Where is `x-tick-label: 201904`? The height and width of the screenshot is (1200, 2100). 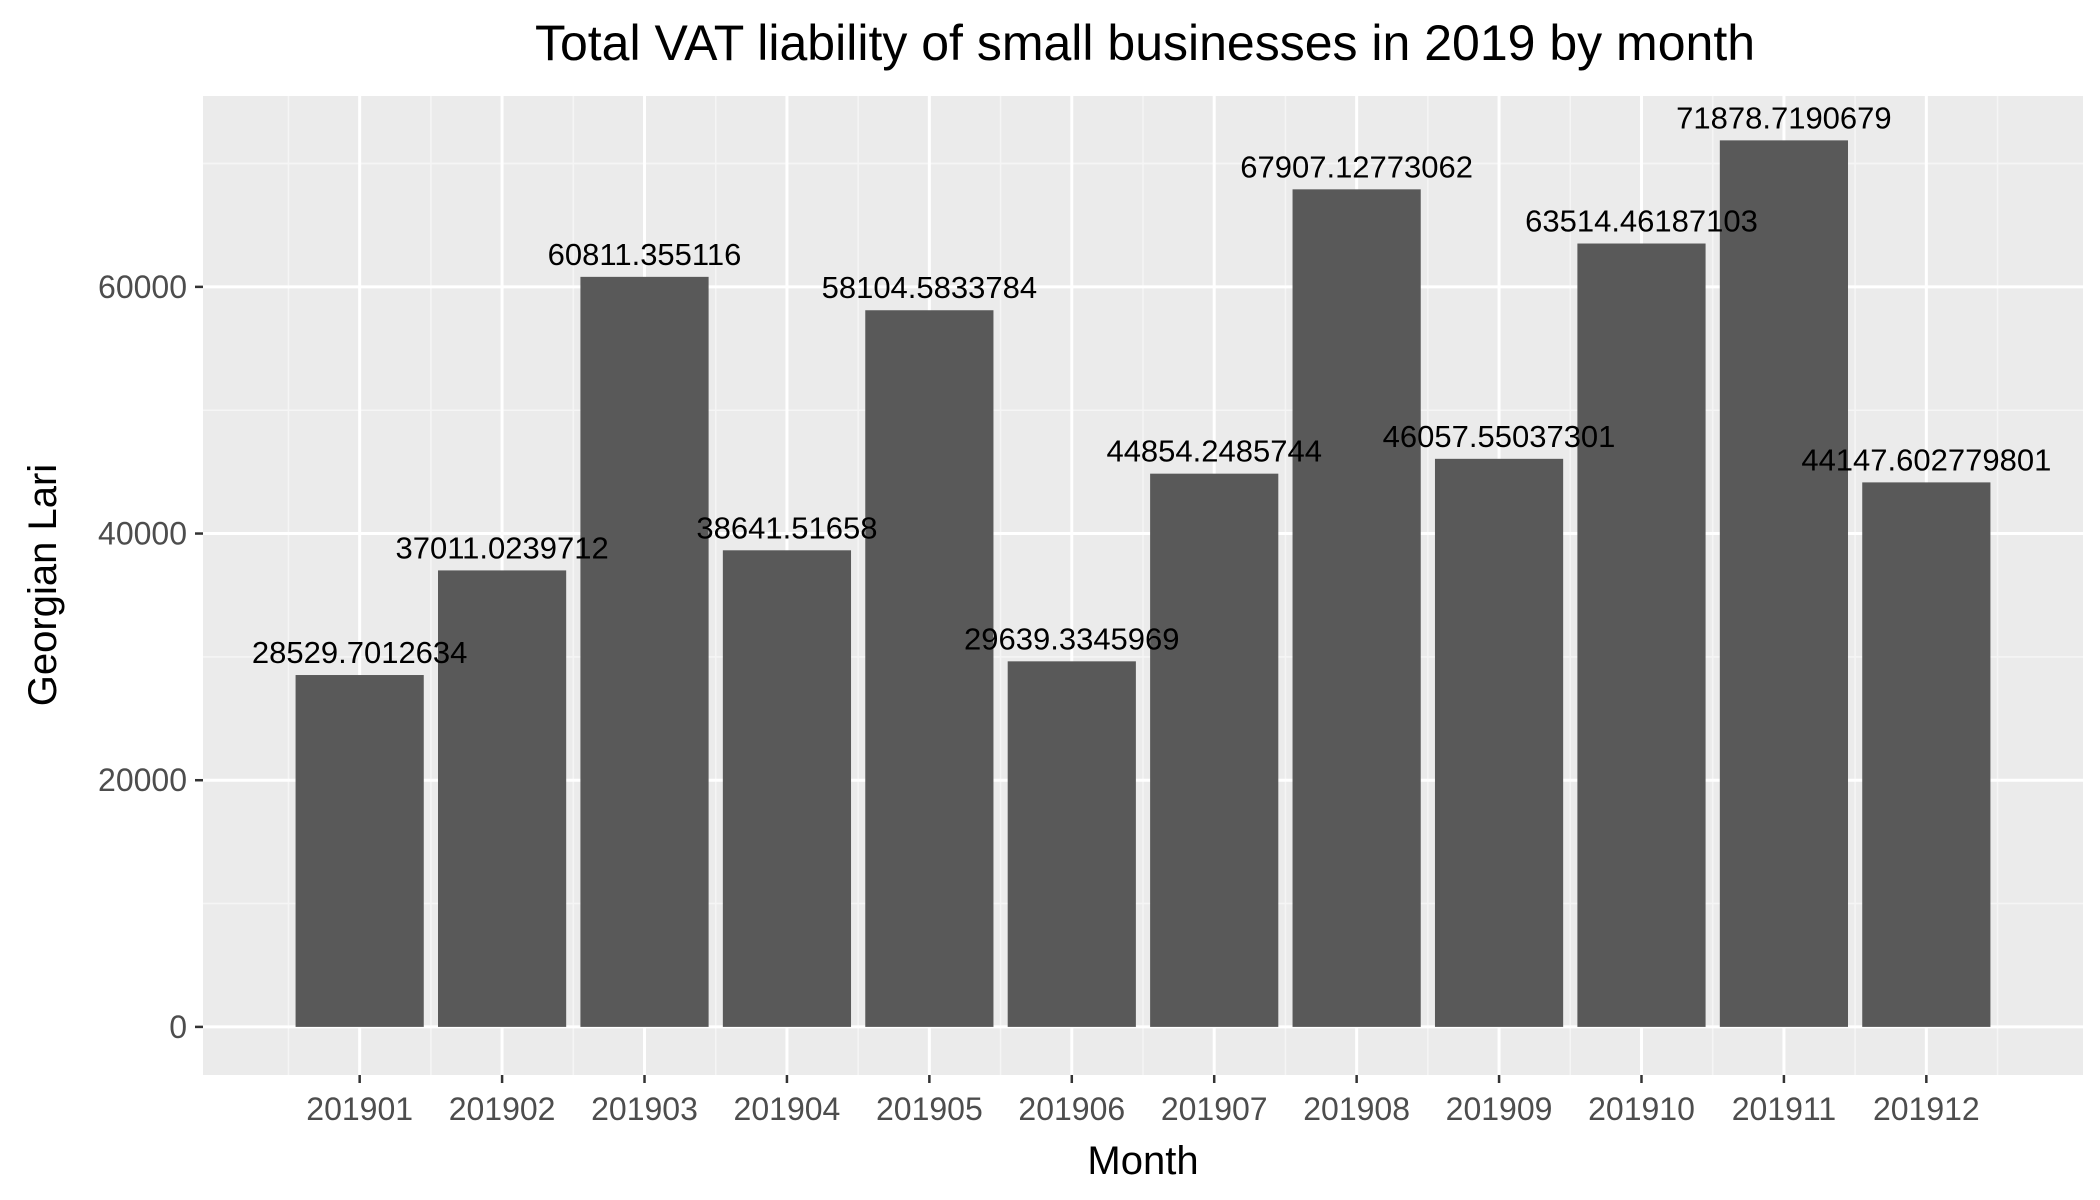 x-tick-label: 201904 is located at coordinates (787, 1109).